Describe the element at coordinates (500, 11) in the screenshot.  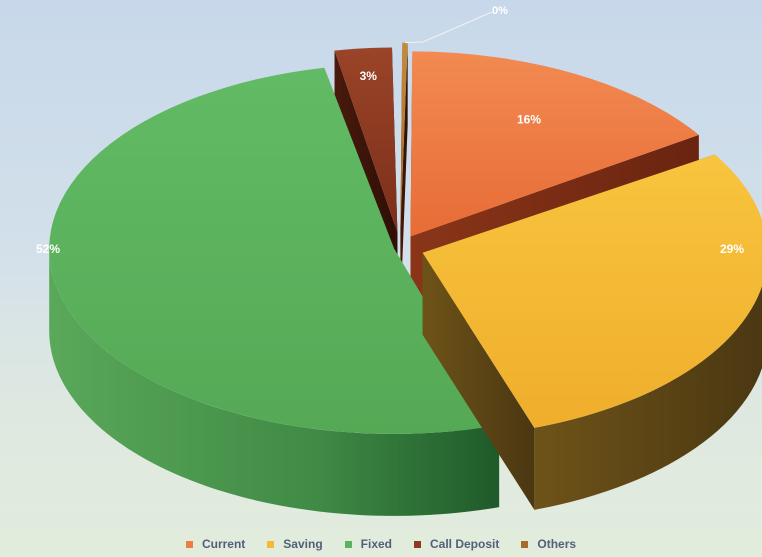
I see `data-label-others: 0%` at that location.